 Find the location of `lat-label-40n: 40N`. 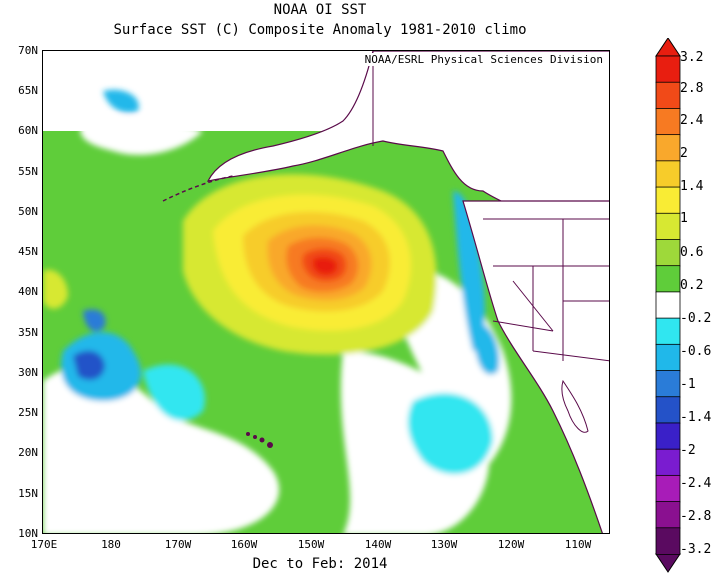

lat-label-40n: 40N is located at coordinates (28, 291).